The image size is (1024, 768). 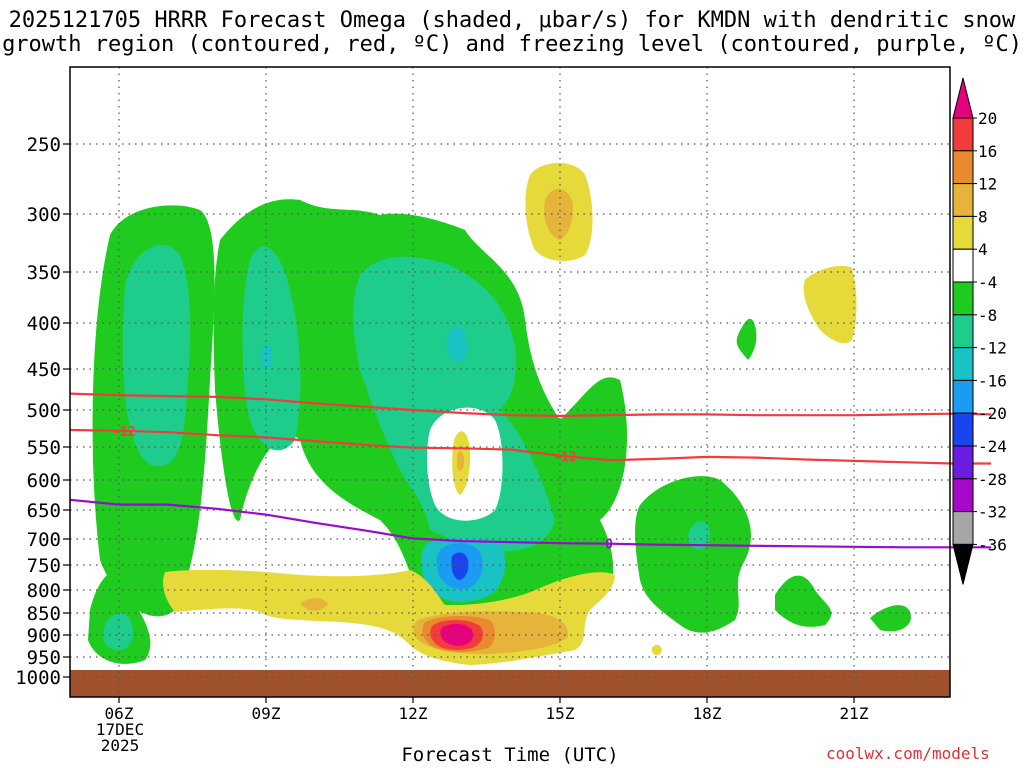 I want to click on y-tick-label: 900, so click(x=44, y=636).